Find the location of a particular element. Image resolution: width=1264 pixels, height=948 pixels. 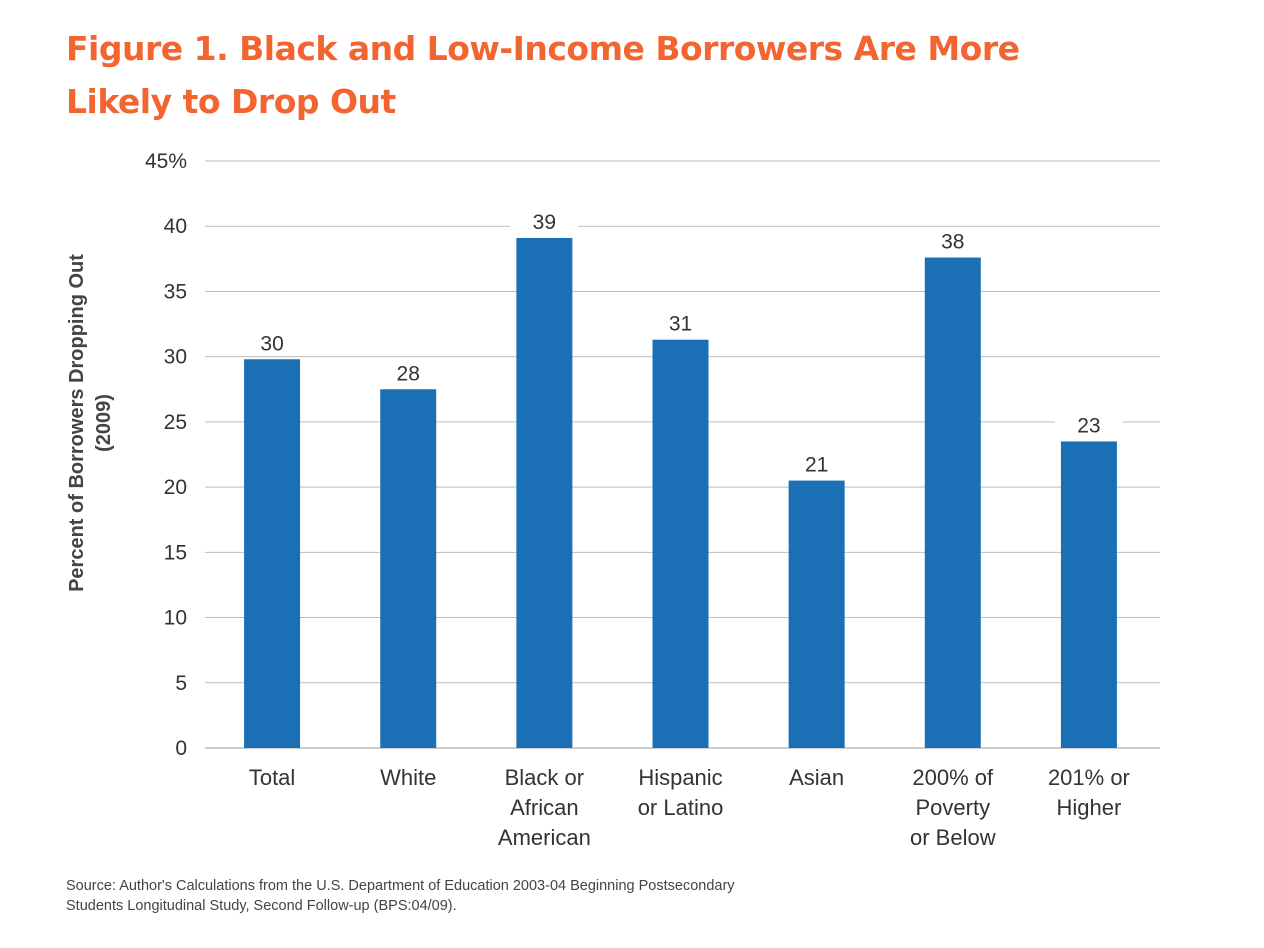

x-tick-label: White is located at coordinates (408, 777).